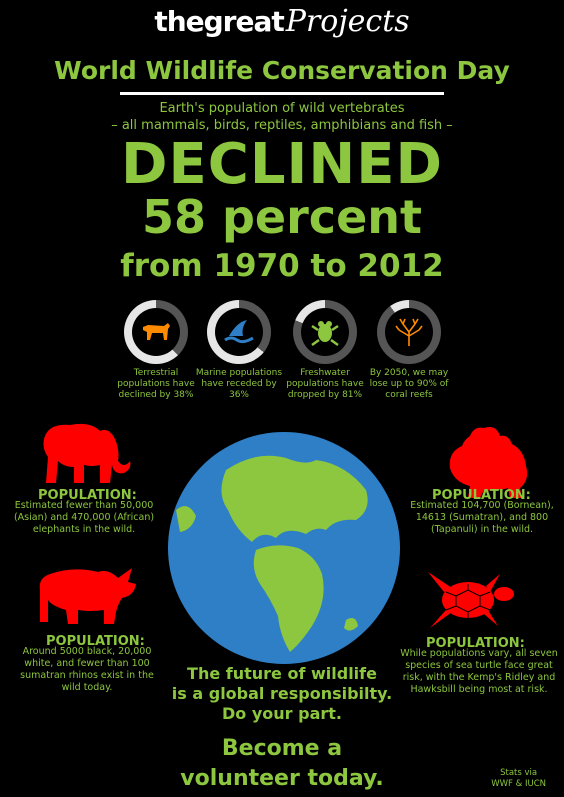 The height and width of the screenshot is (797, 564). What do you see at coordinates (87, 596) in the screenshot?
I see `rhino-icon` at bounding box center [87, 596].